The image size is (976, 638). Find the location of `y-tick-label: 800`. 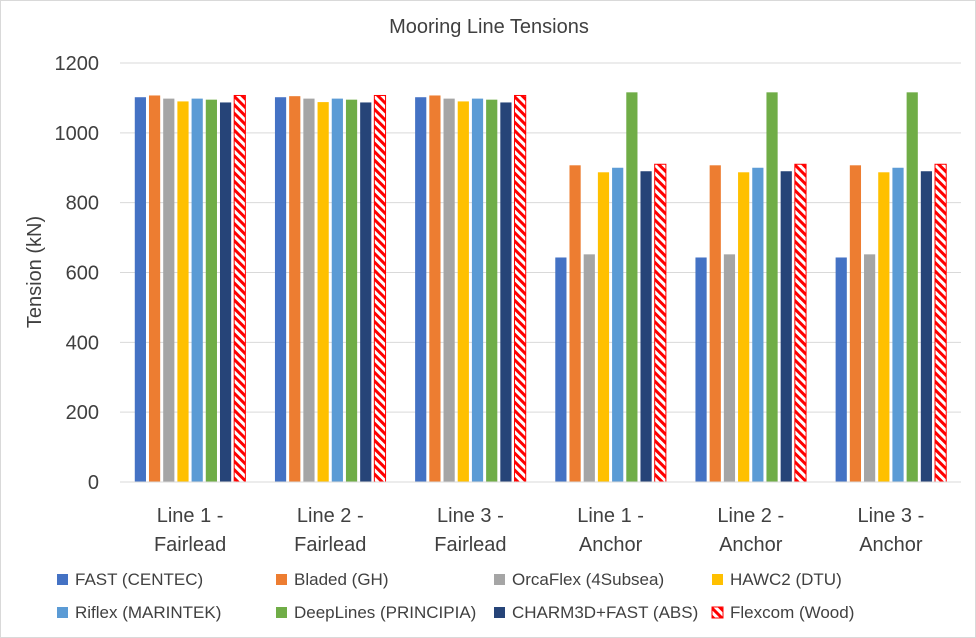

y-tick-label: 800 is located at coordinates (82, 204).